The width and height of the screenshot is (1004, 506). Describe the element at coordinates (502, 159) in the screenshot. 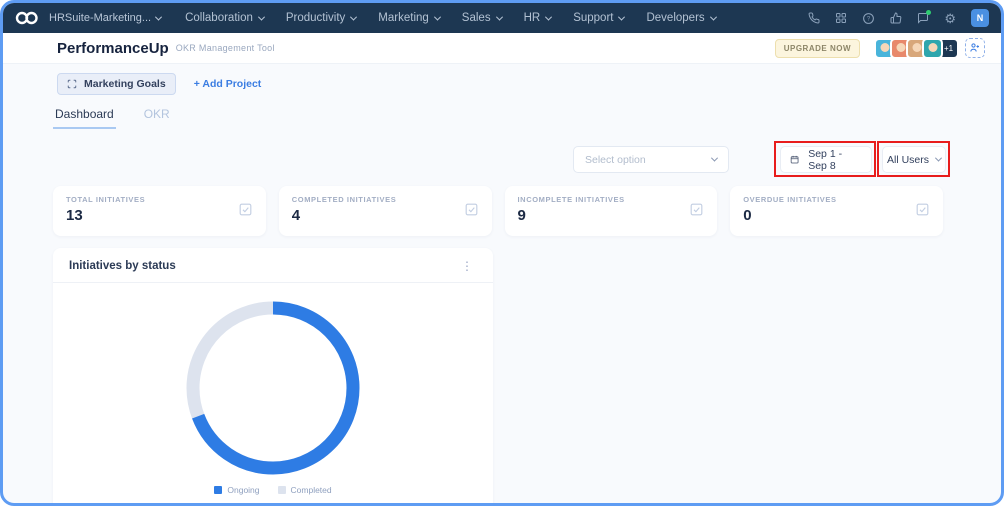

I see `filter-row: Select option Sep 1 - Sep 8 All Users` at that location.